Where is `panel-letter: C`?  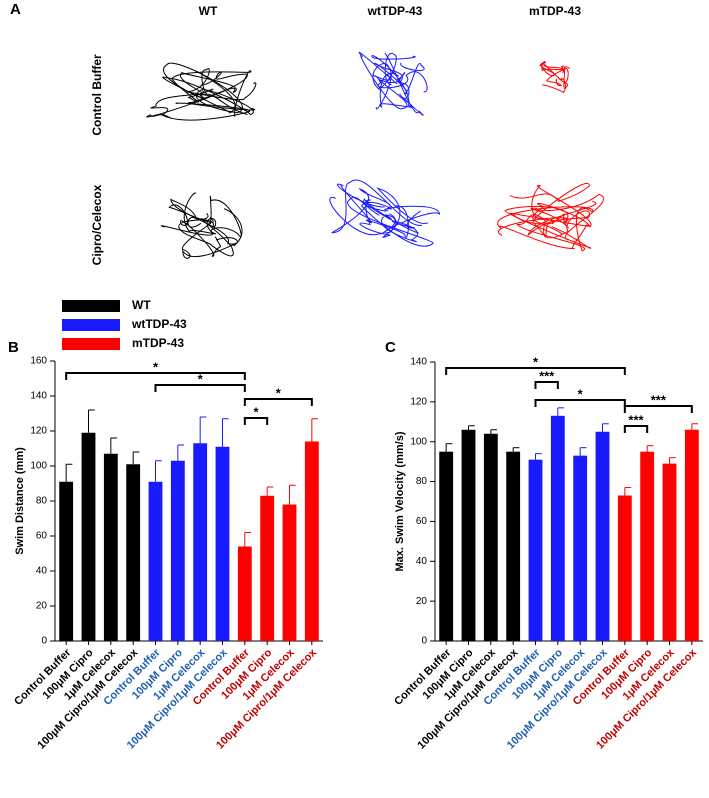
panel-letter: C is located at coordinates (390, 347).